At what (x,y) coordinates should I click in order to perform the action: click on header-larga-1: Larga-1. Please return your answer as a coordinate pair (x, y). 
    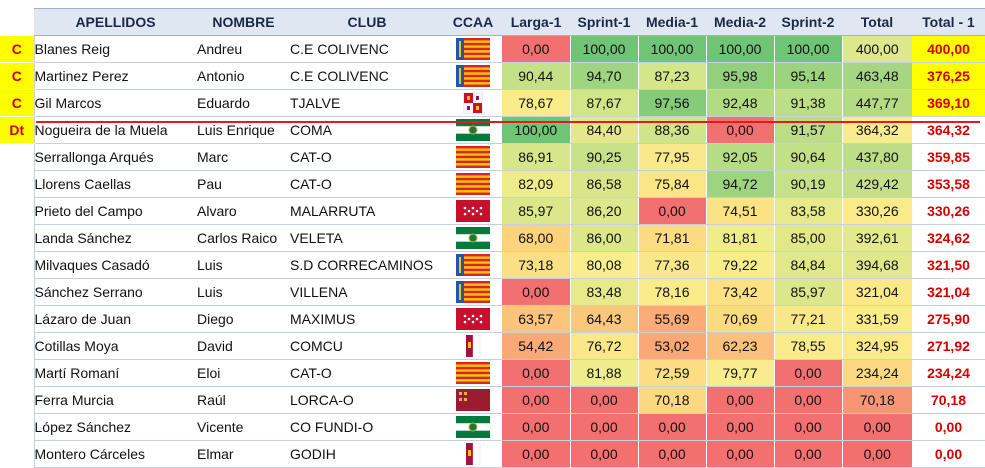
    Looking at the image, I should click on (536, 22).